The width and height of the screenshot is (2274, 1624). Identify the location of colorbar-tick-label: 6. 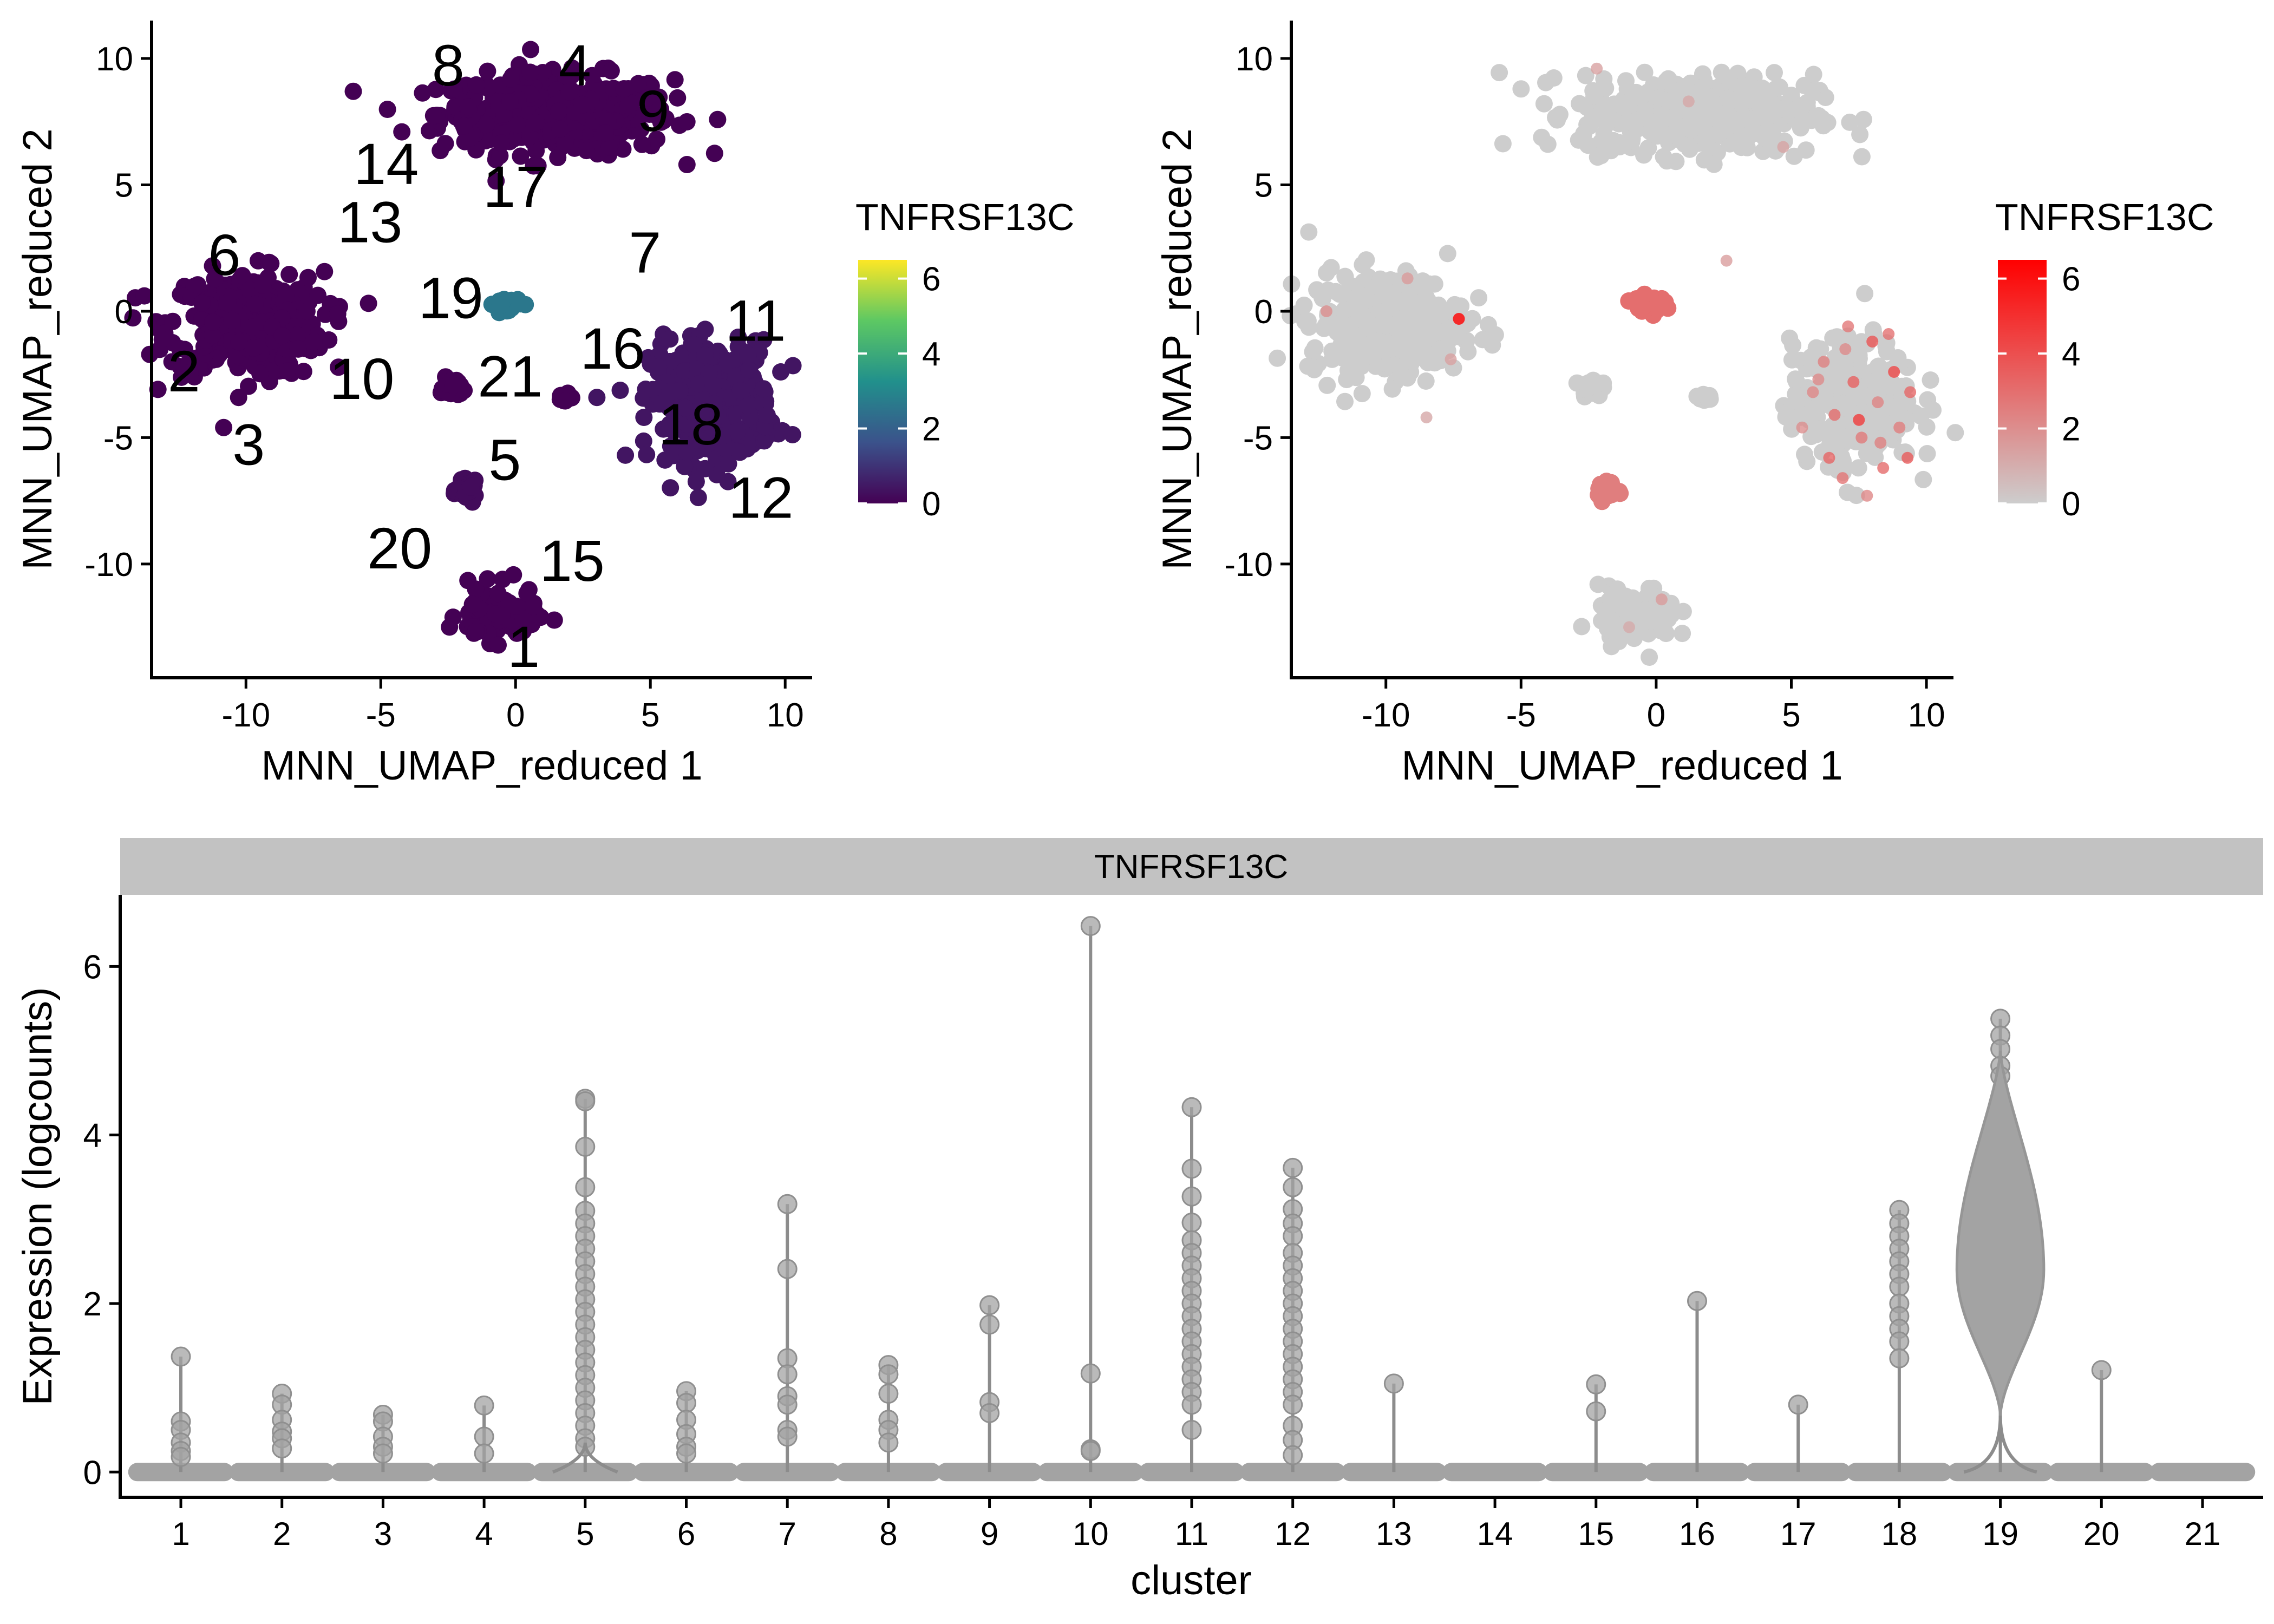
(2071, 279).